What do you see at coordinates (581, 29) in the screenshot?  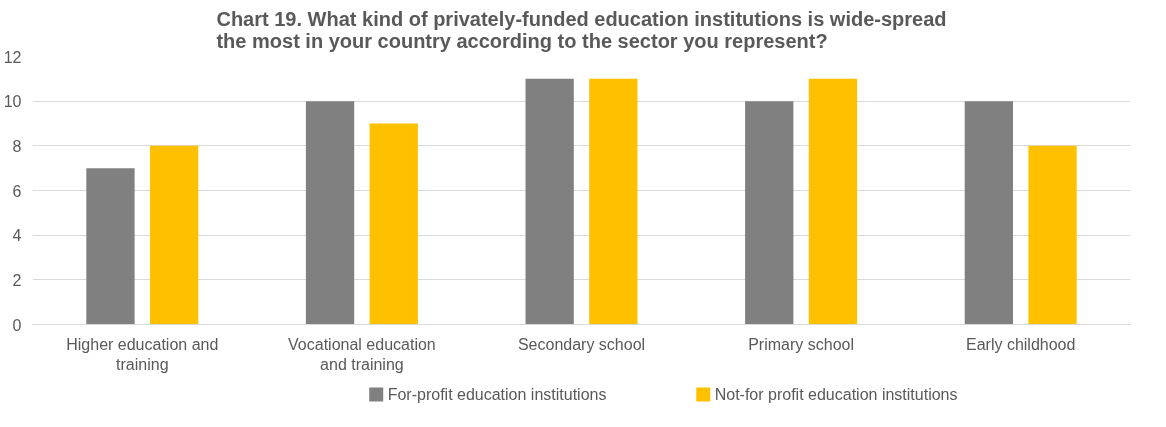 I see `chart-title: Chart 19. What kind of privately-funded education institutions is wide-spread the most in your country according to the sector you represent?` at bounding box center [581, 29].